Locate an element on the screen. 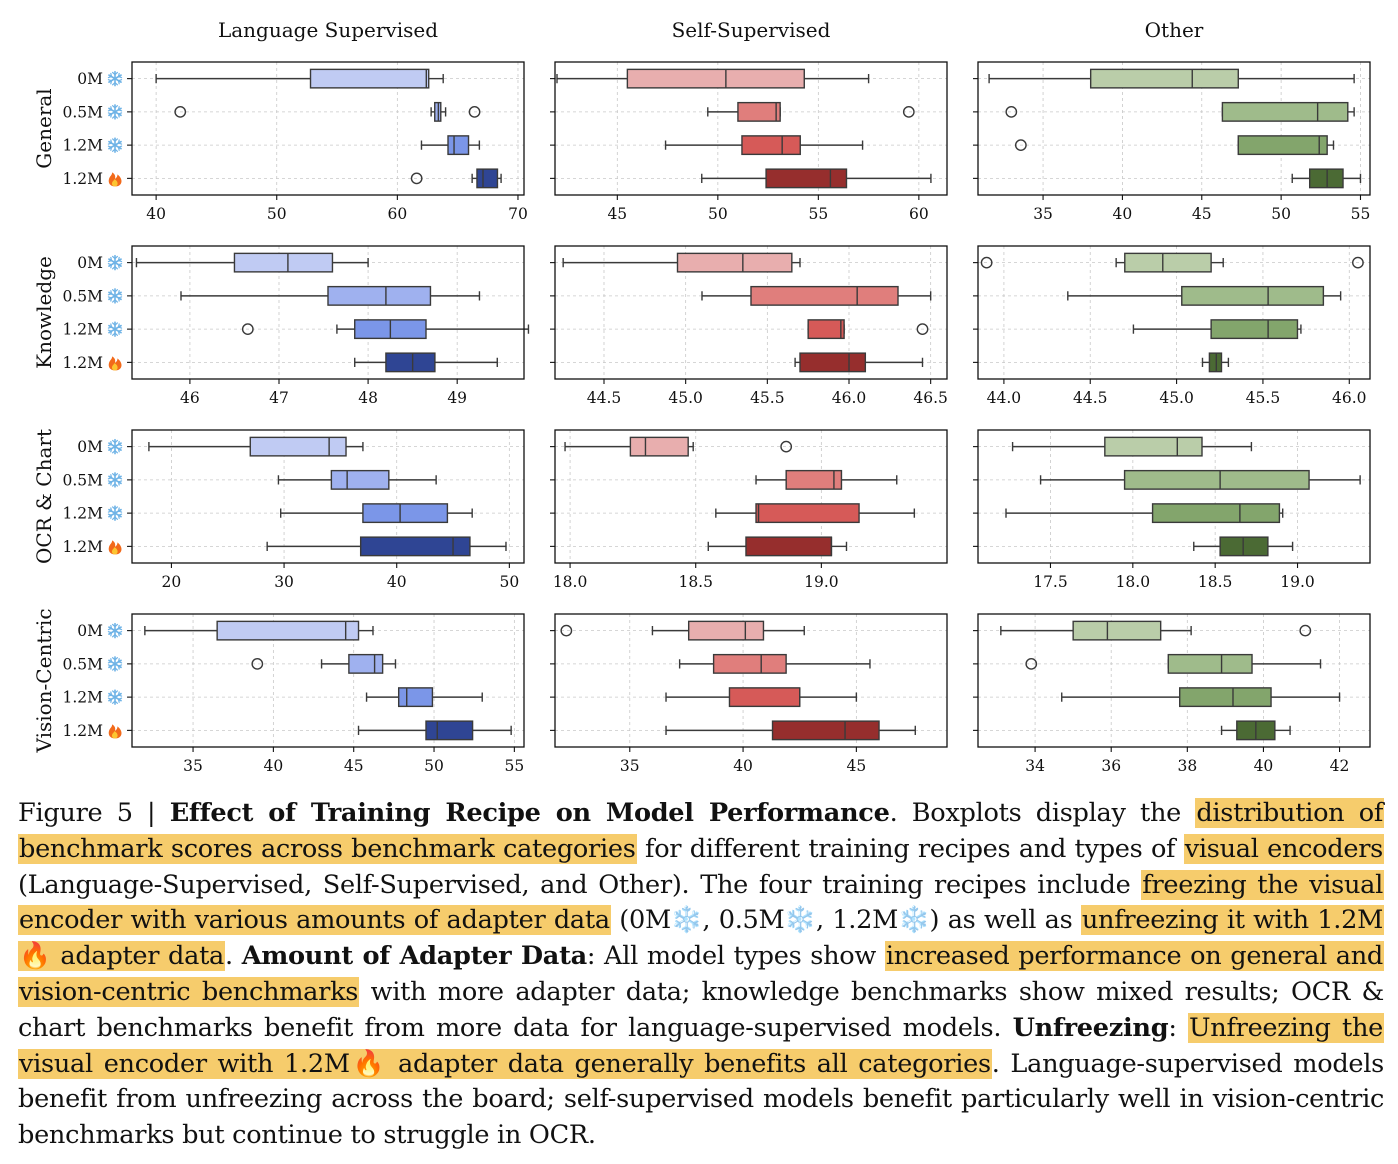 Image resolution: width=1398 pixels, height=1164 pixels. x-tick-label: 30 is located at coordinates (284, 582).